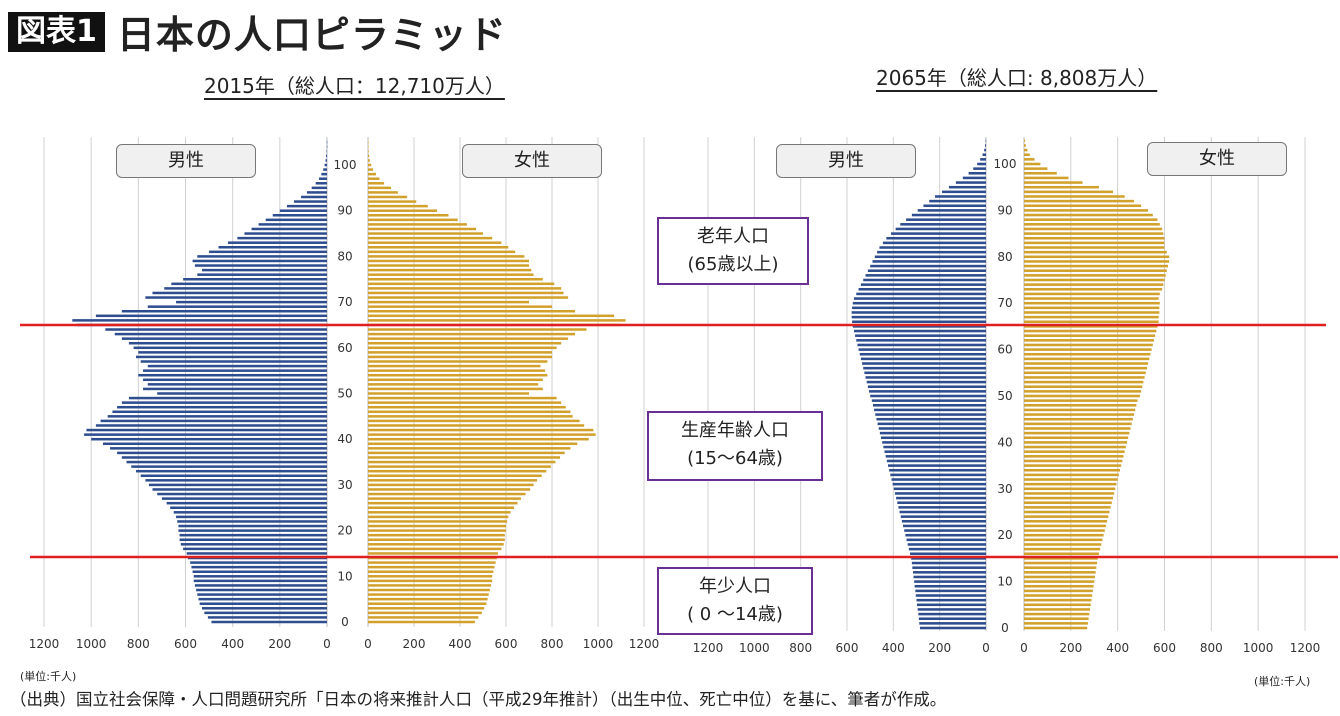 The height and width of the screenshot is (716, 1340). What do you see at coordinates (735, 430) in the screenshot?
I see `annotation-working-line1: 生産年齢人口` at bounding box center [735, 430].